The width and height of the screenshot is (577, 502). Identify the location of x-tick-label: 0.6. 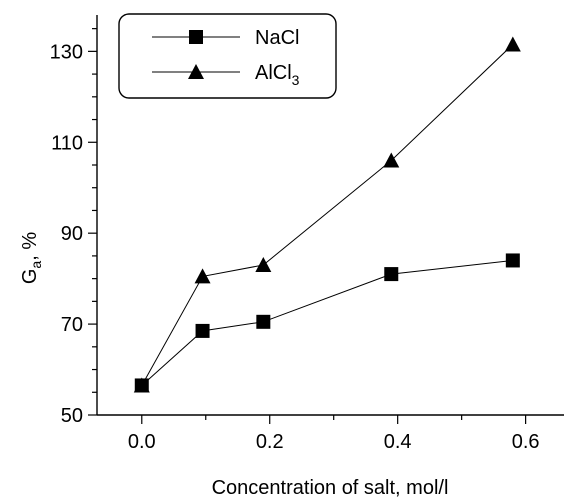
(526, 442).